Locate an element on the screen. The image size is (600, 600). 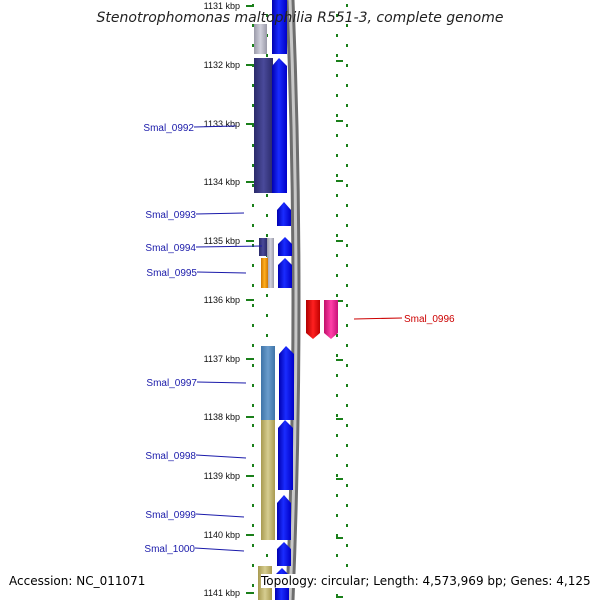
red-arrow is located at coordinates (313, 319).